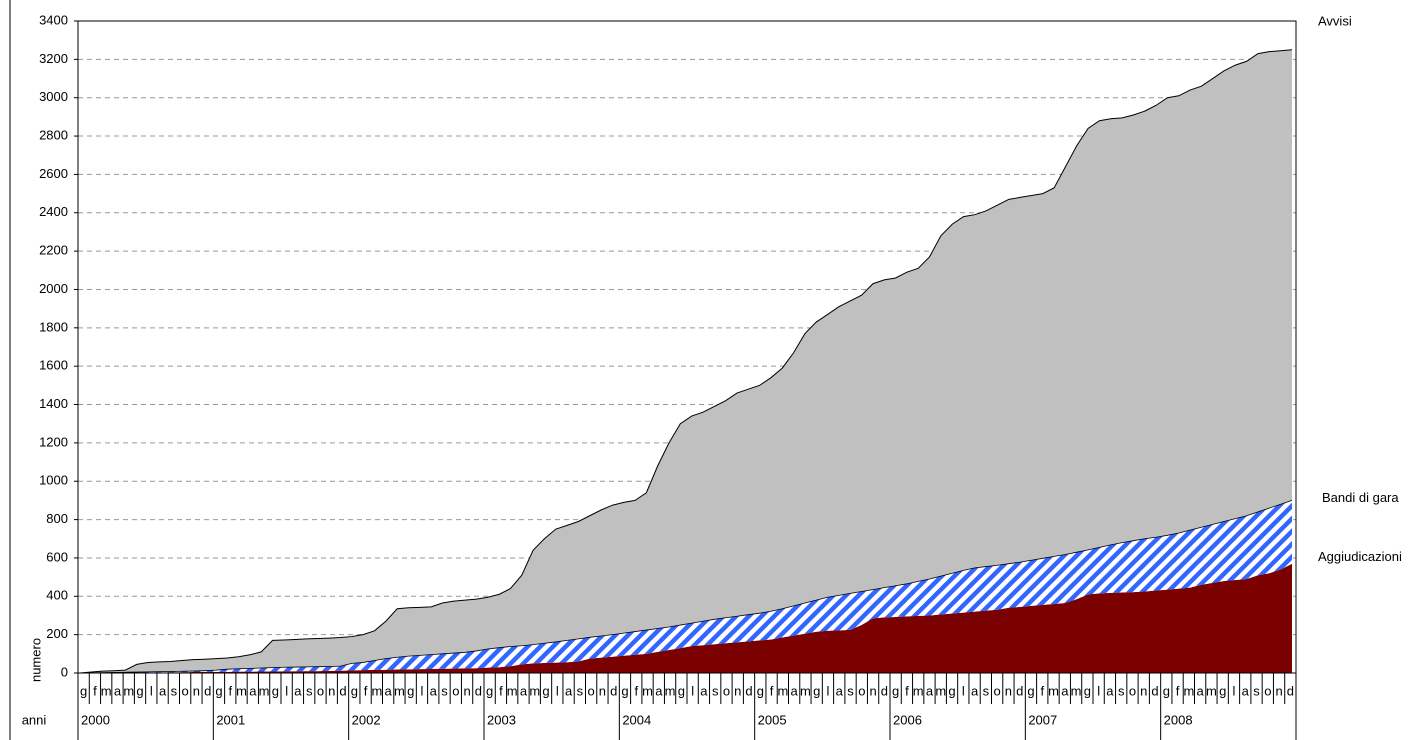  I want to click on y-tick-label: 400, so click(57, 595).